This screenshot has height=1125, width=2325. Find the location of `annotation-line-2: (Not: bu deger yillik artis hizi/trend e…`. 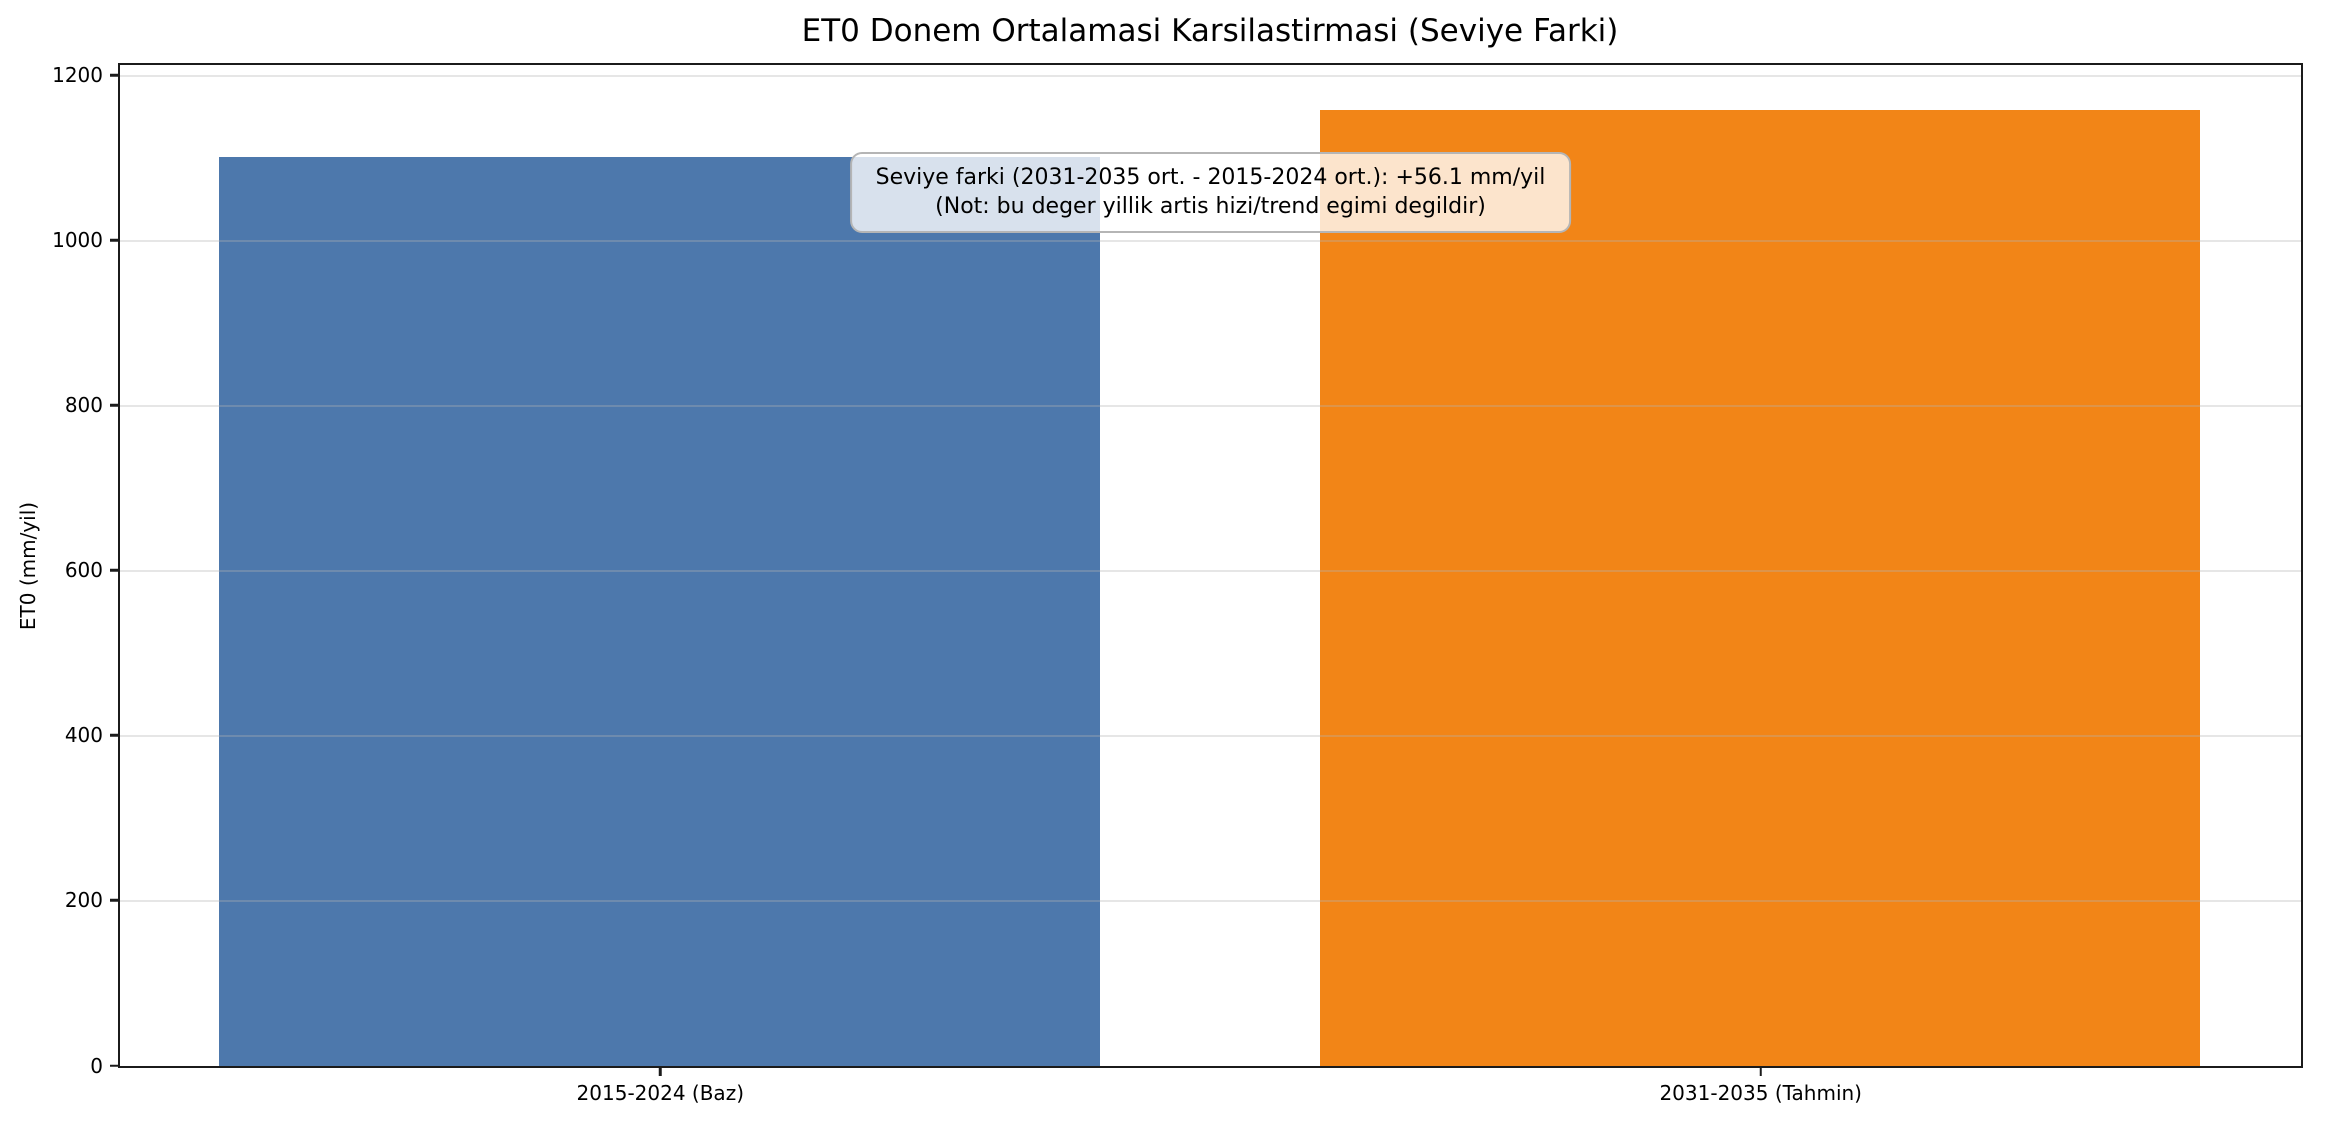

annotation-line-2: (Not: bu deger yillik artis hizi/trend e… is located at coordinates (1210, 207).